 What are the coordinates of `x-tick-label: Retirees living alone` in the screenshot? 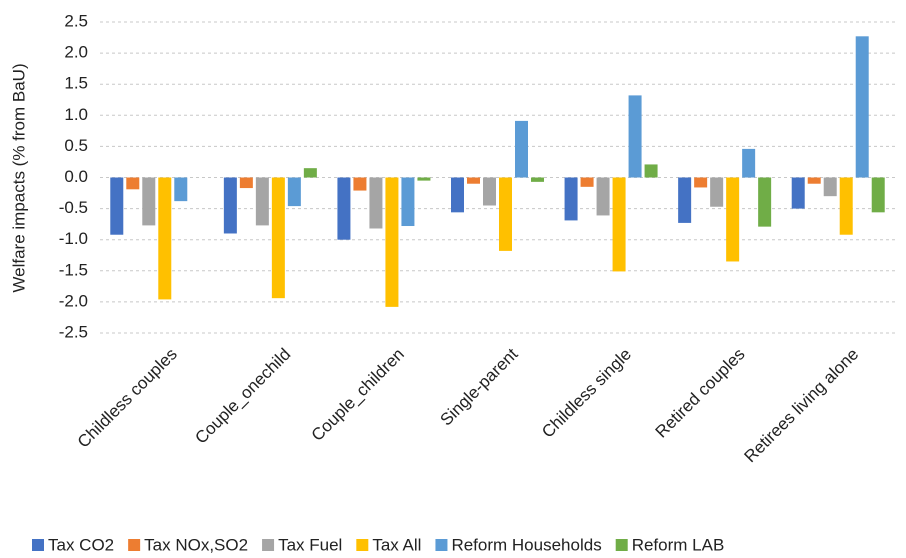 It's located at (802, 406).